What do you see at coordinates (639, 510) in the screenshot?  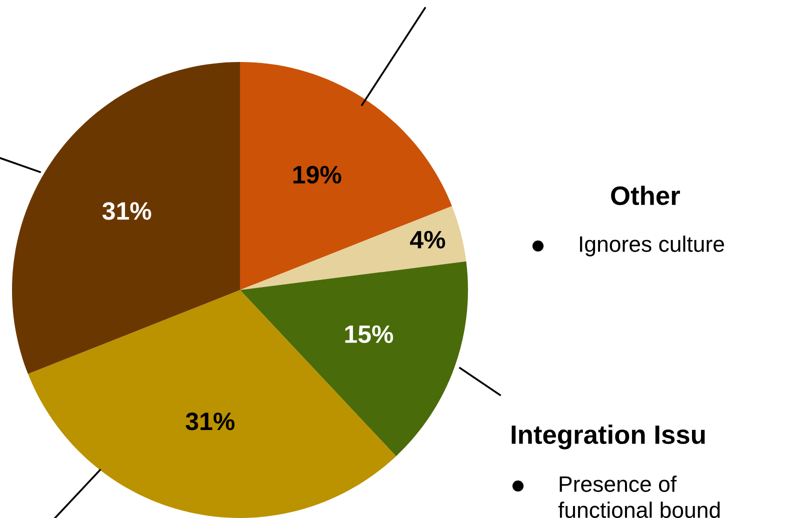 I see `text: functional bound` at bounding box center [639, 510].